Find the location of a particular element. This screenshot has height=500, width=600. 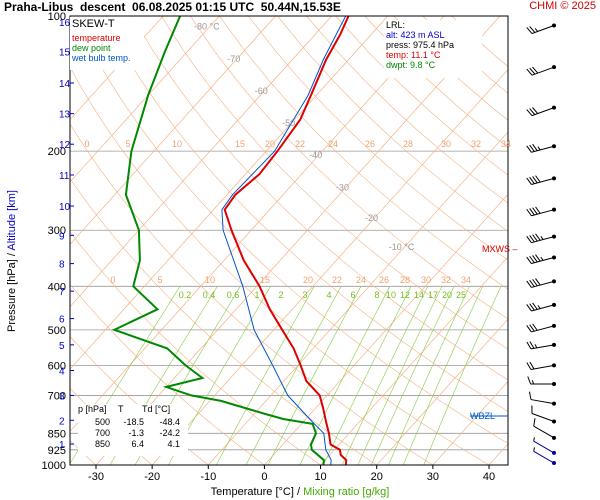

mixing-ratio-mid-label: 32 is located at coordinates (446, 280).